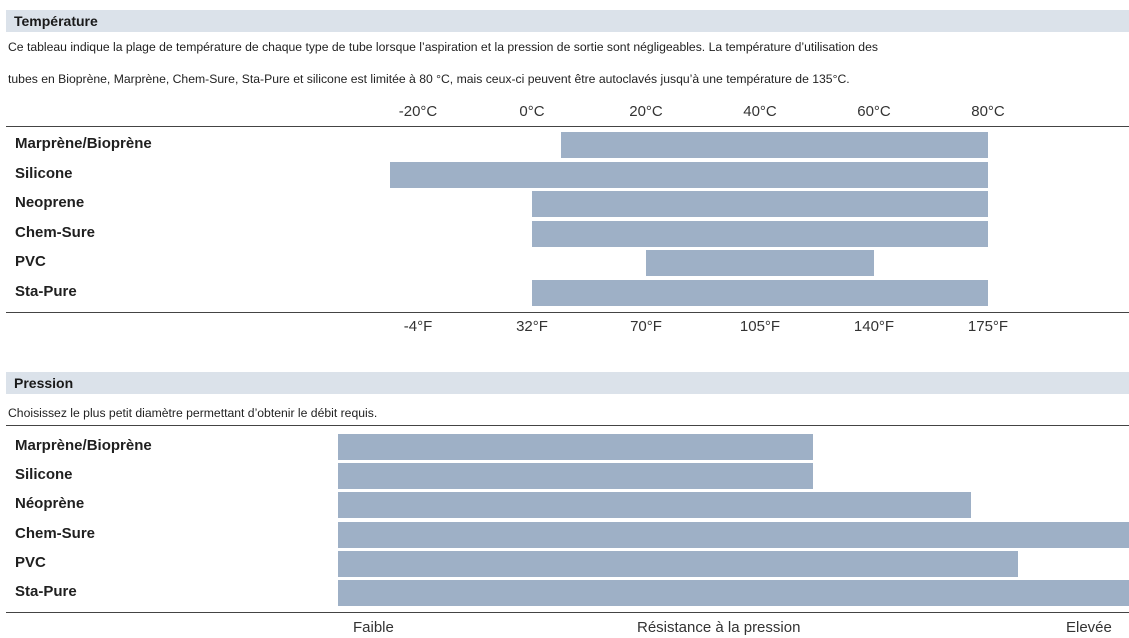  Describe the element at coordinates (55, 232) in the screenshot. I see `temperature-row-label: Chem-Sure` at that location.